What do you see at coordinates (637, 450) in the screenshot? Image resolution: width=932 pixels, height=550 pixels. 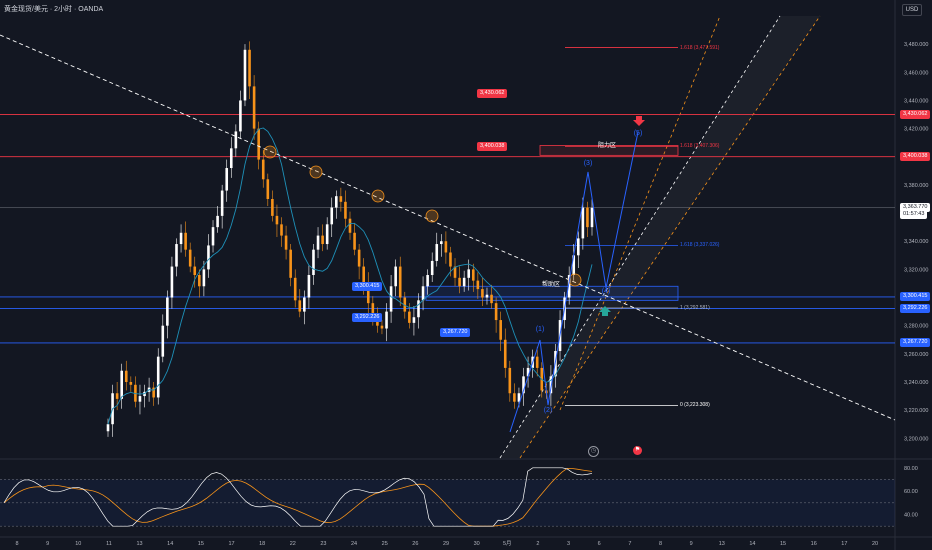 I see `flag-icon: ⚑` at bounding box center [637, 450].